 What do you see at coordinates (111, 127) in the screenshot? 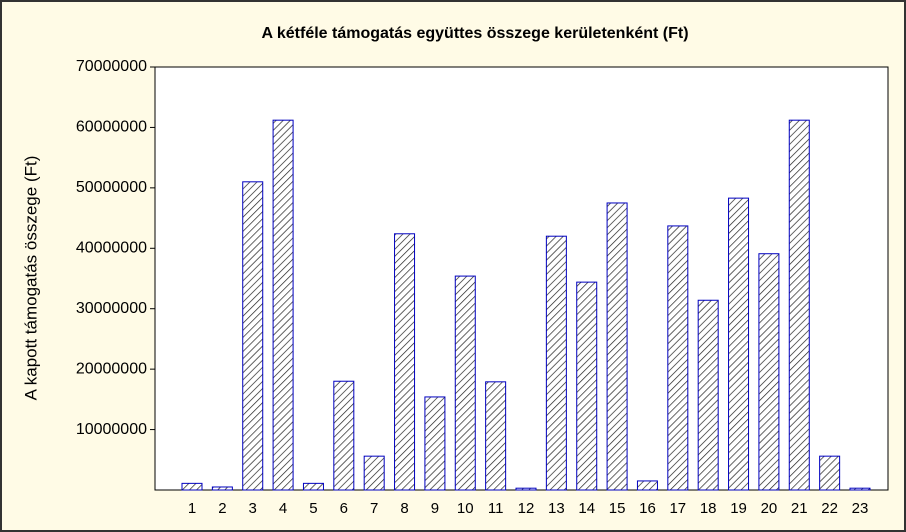
I see `y-tick-label: 60000000` at bounding box center [111, 127].